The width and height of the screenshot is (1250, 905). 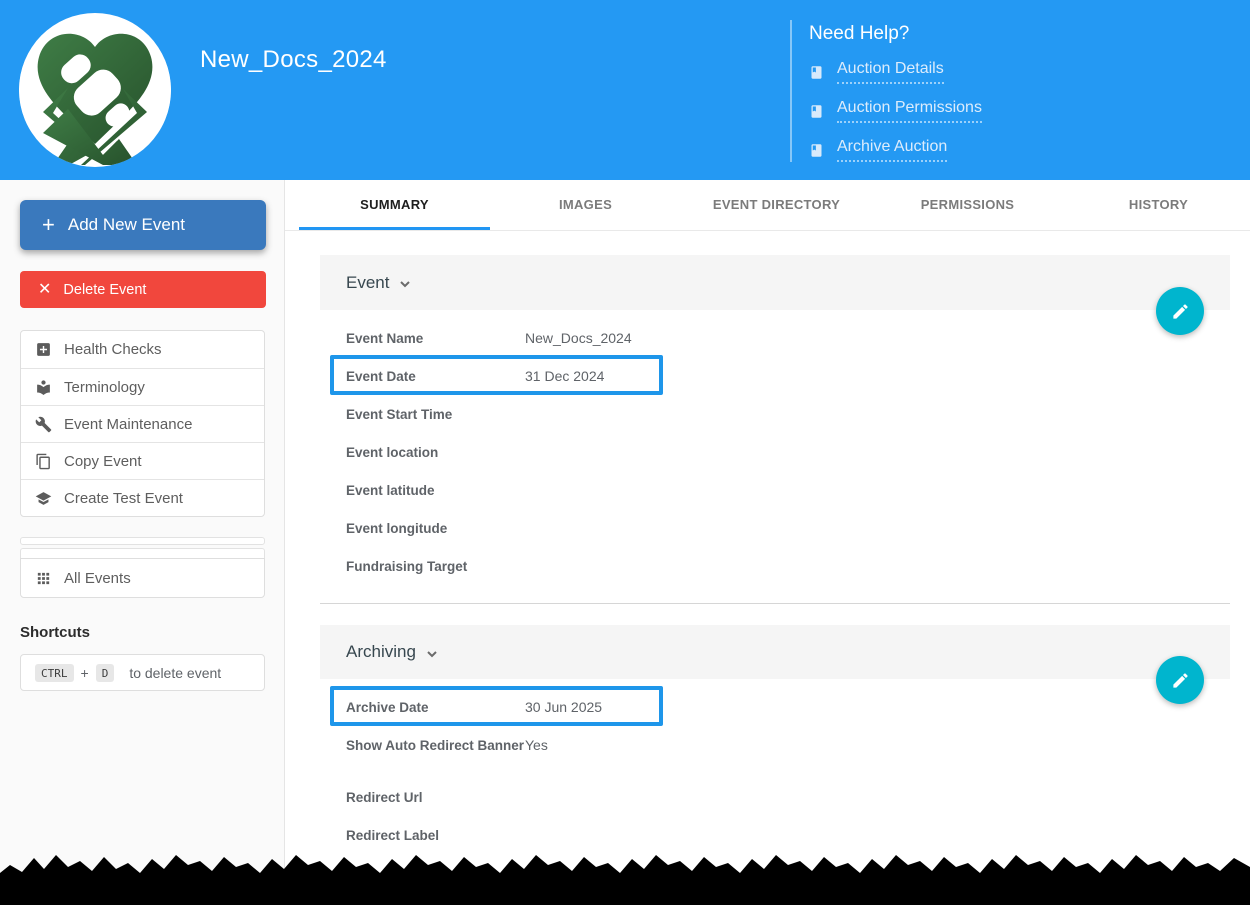 I want to click on tab-images: IMAGES, so click(x=585, y=204).